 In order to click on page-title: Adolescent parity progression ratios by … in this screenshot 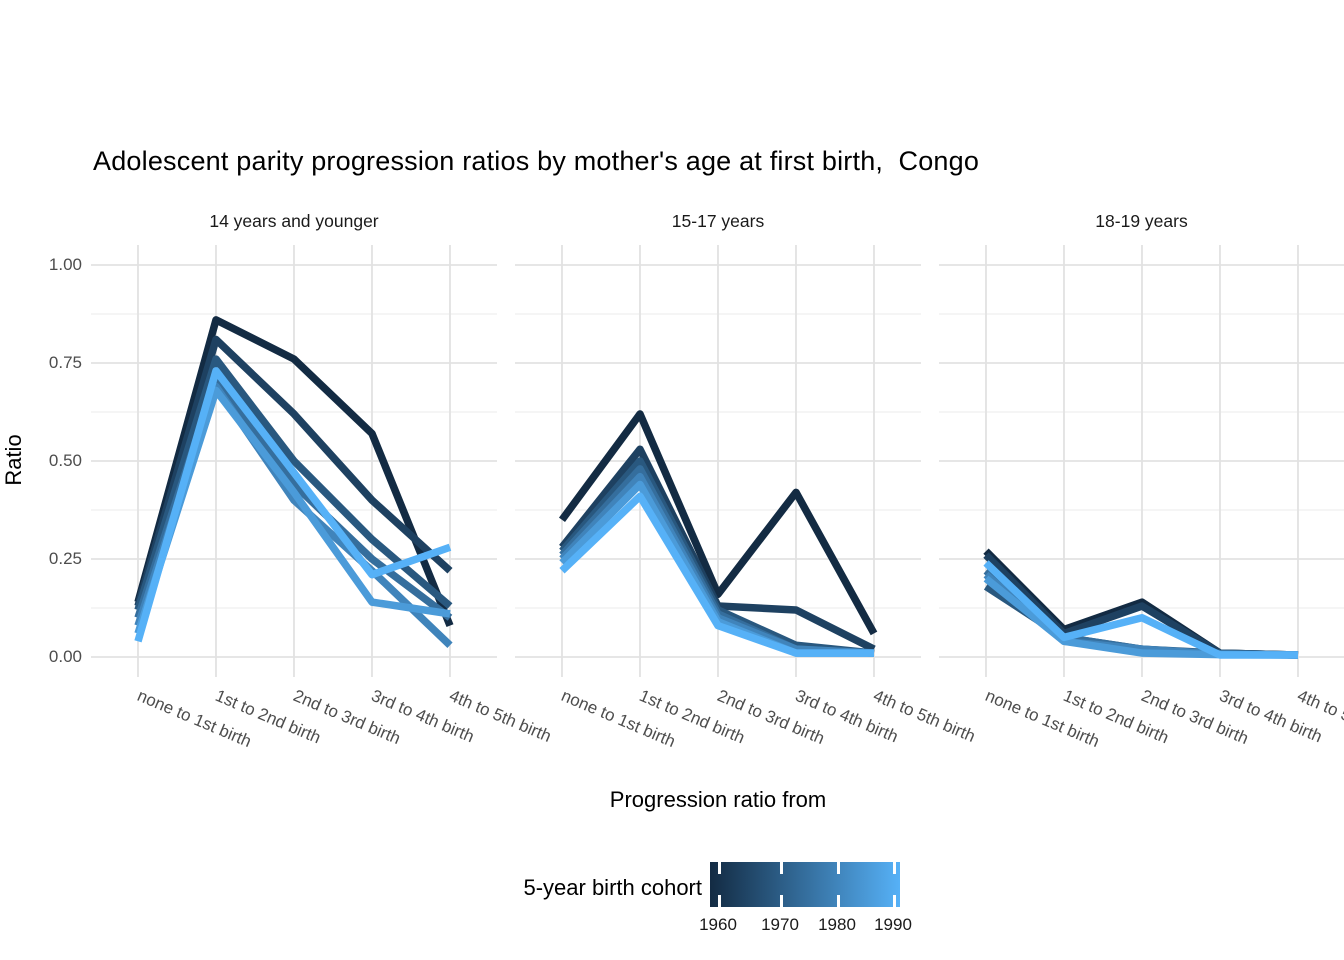, I will do `click(536, 161)`.